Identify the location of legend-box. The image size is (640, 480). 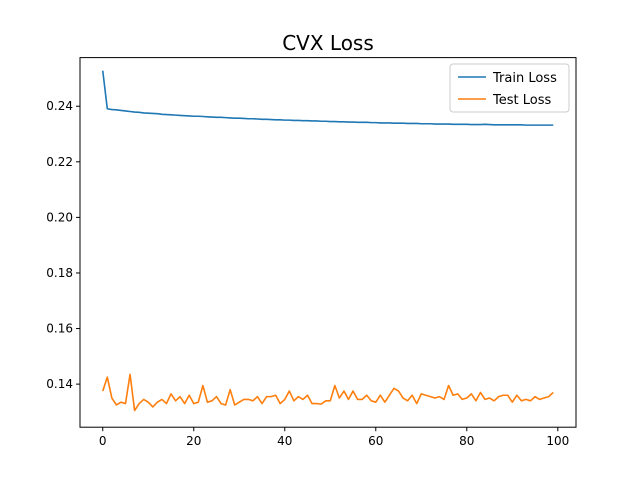
(509, 88).